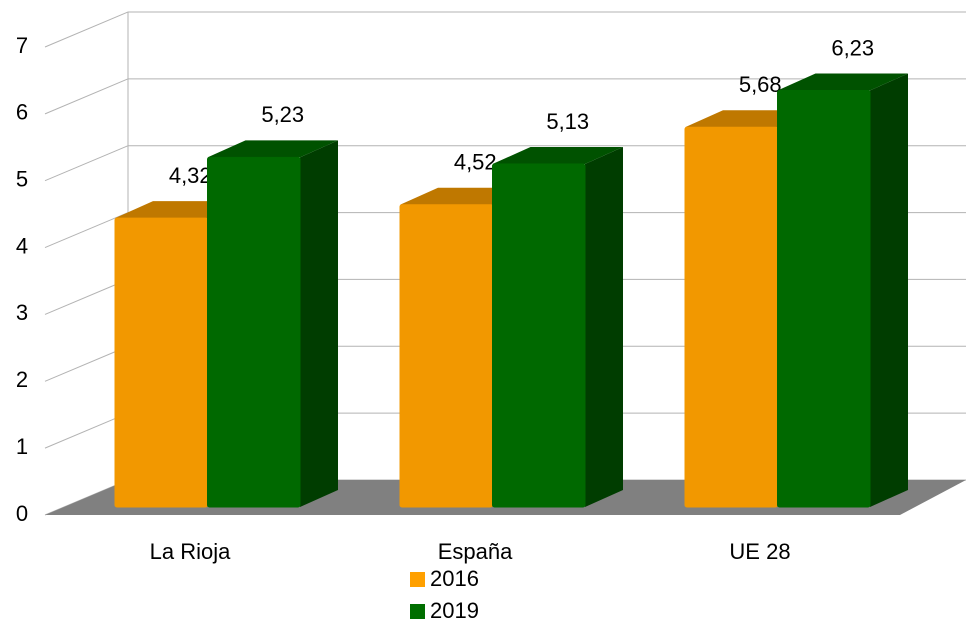 The width and height of the screenshot is (966, 624). I want to click on legend-label: 2016, so click(454, 578).